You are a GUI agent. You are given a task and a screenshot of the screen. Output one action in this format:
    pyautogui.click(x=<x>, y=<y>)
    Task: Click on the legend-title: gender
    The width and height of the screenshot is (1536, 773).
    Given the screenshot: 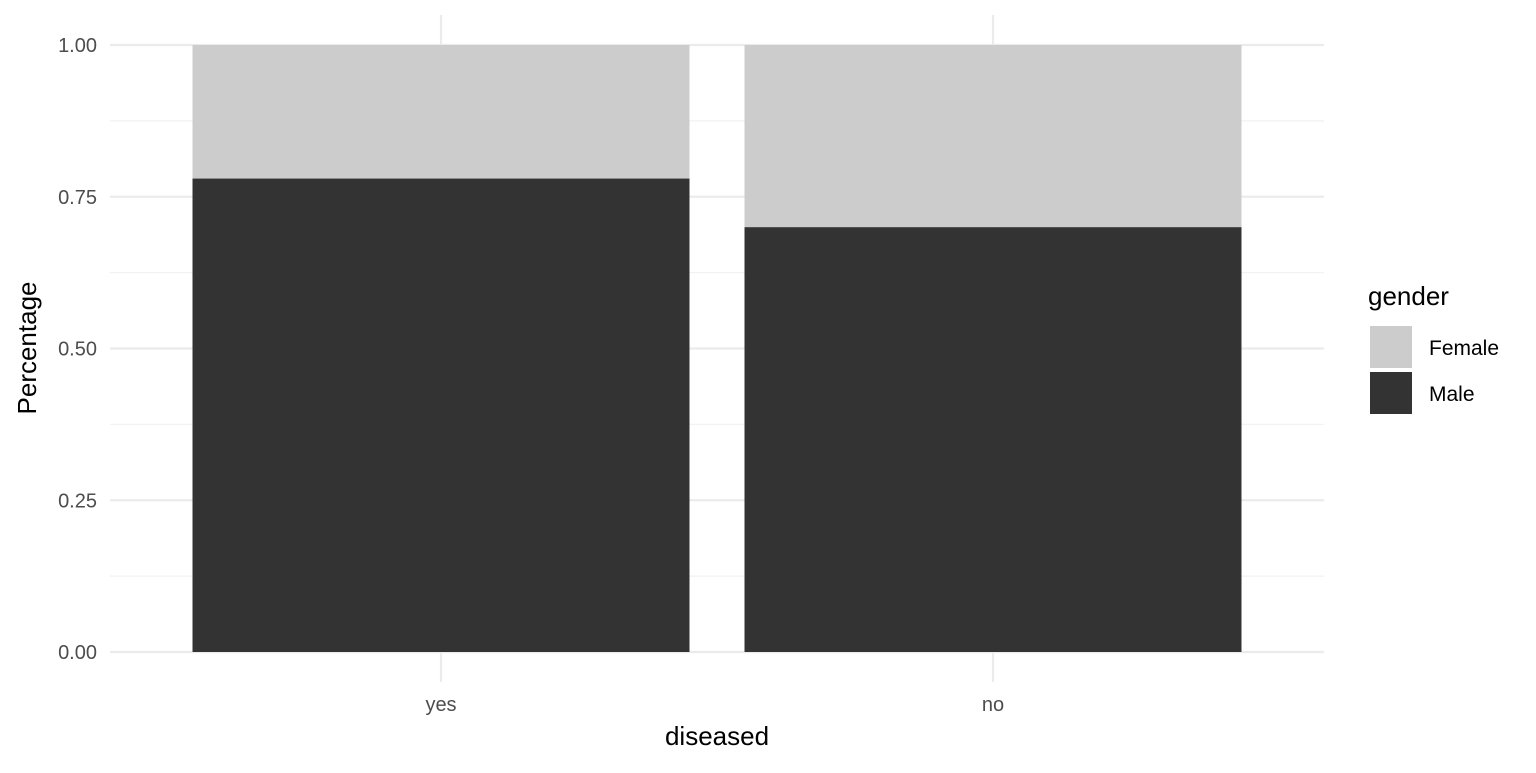 What is the action you would take?
    pyautogui.click(x=1408, y=296)
    